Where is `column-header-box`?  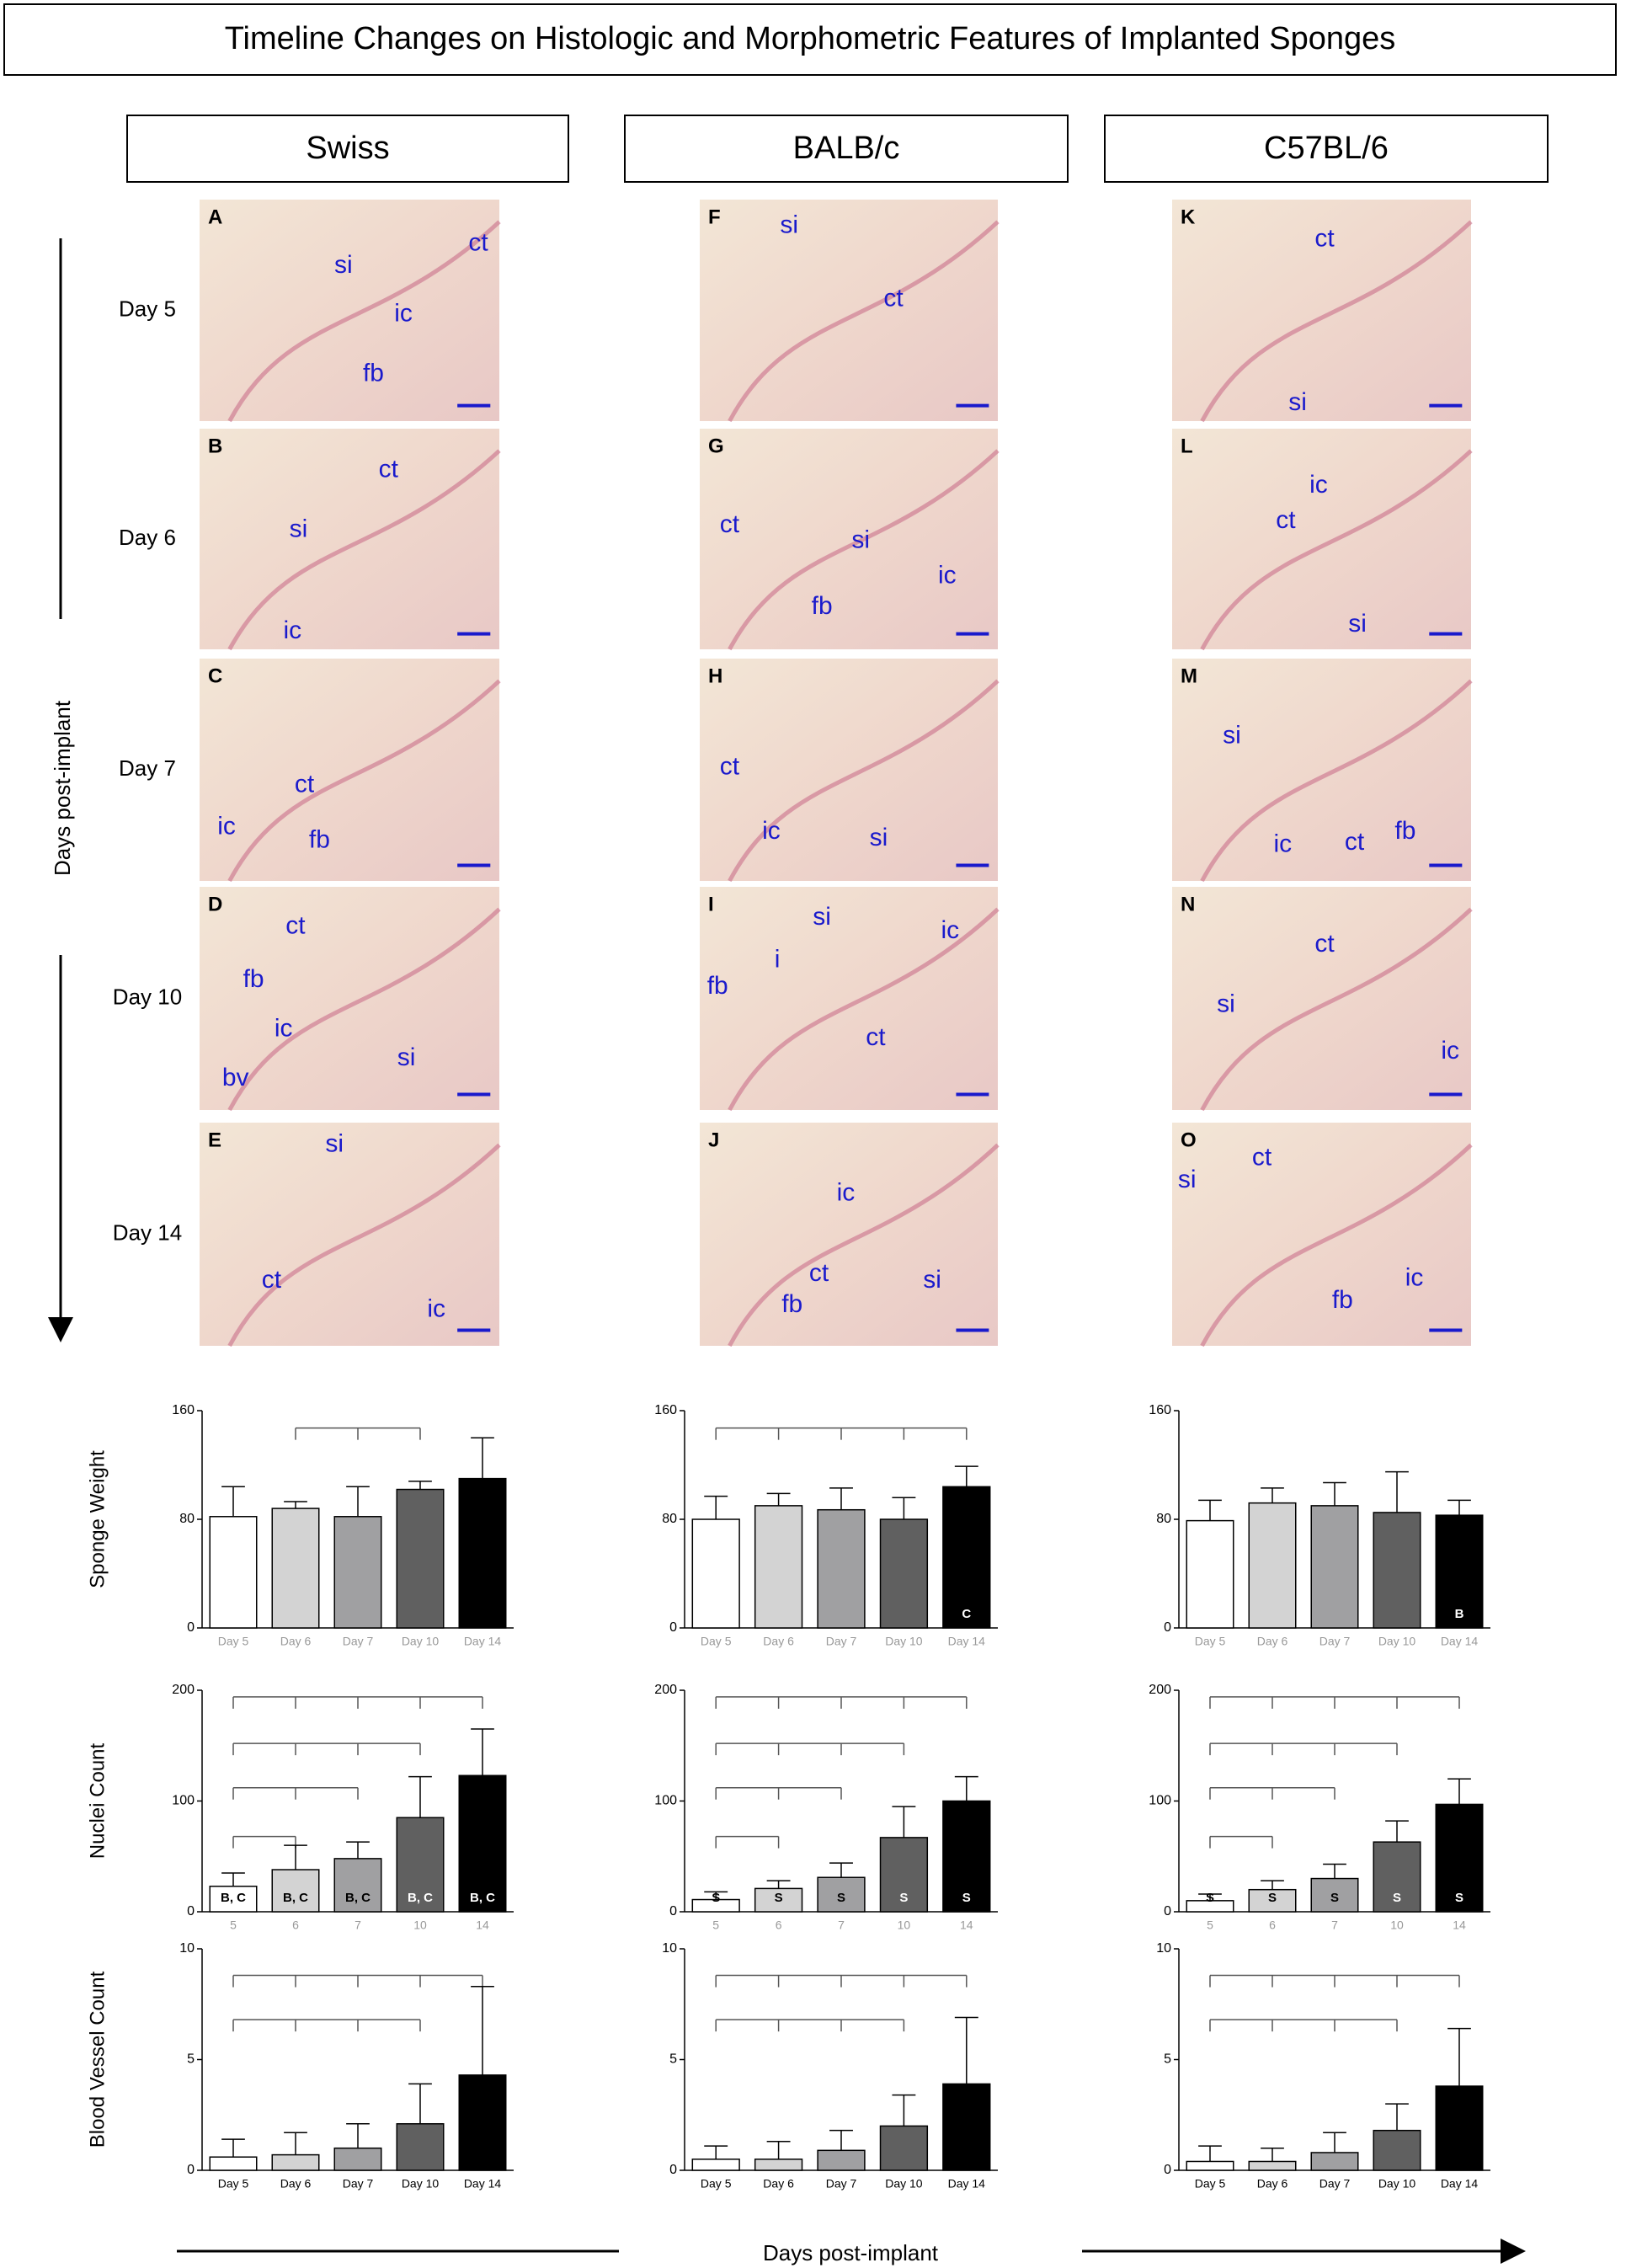
column-header-box is located at coordinates (1326, 149).